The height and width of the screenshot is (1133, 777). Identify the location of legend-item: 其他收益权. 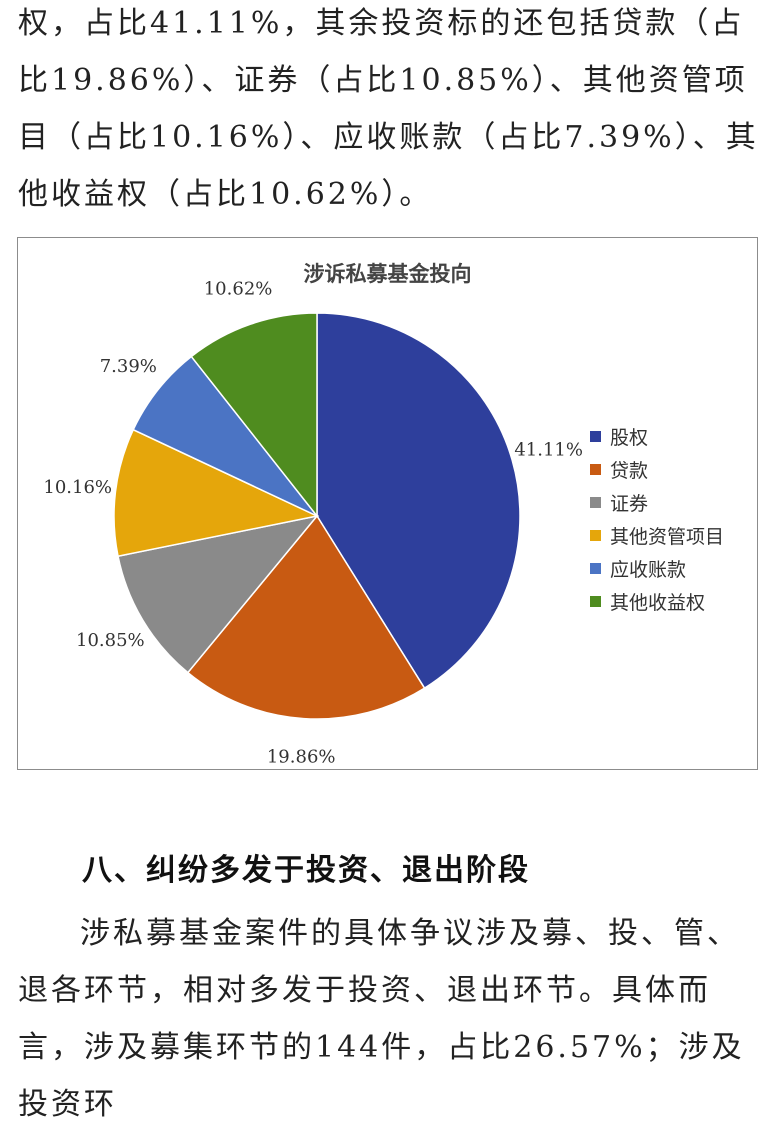
(657, 601).